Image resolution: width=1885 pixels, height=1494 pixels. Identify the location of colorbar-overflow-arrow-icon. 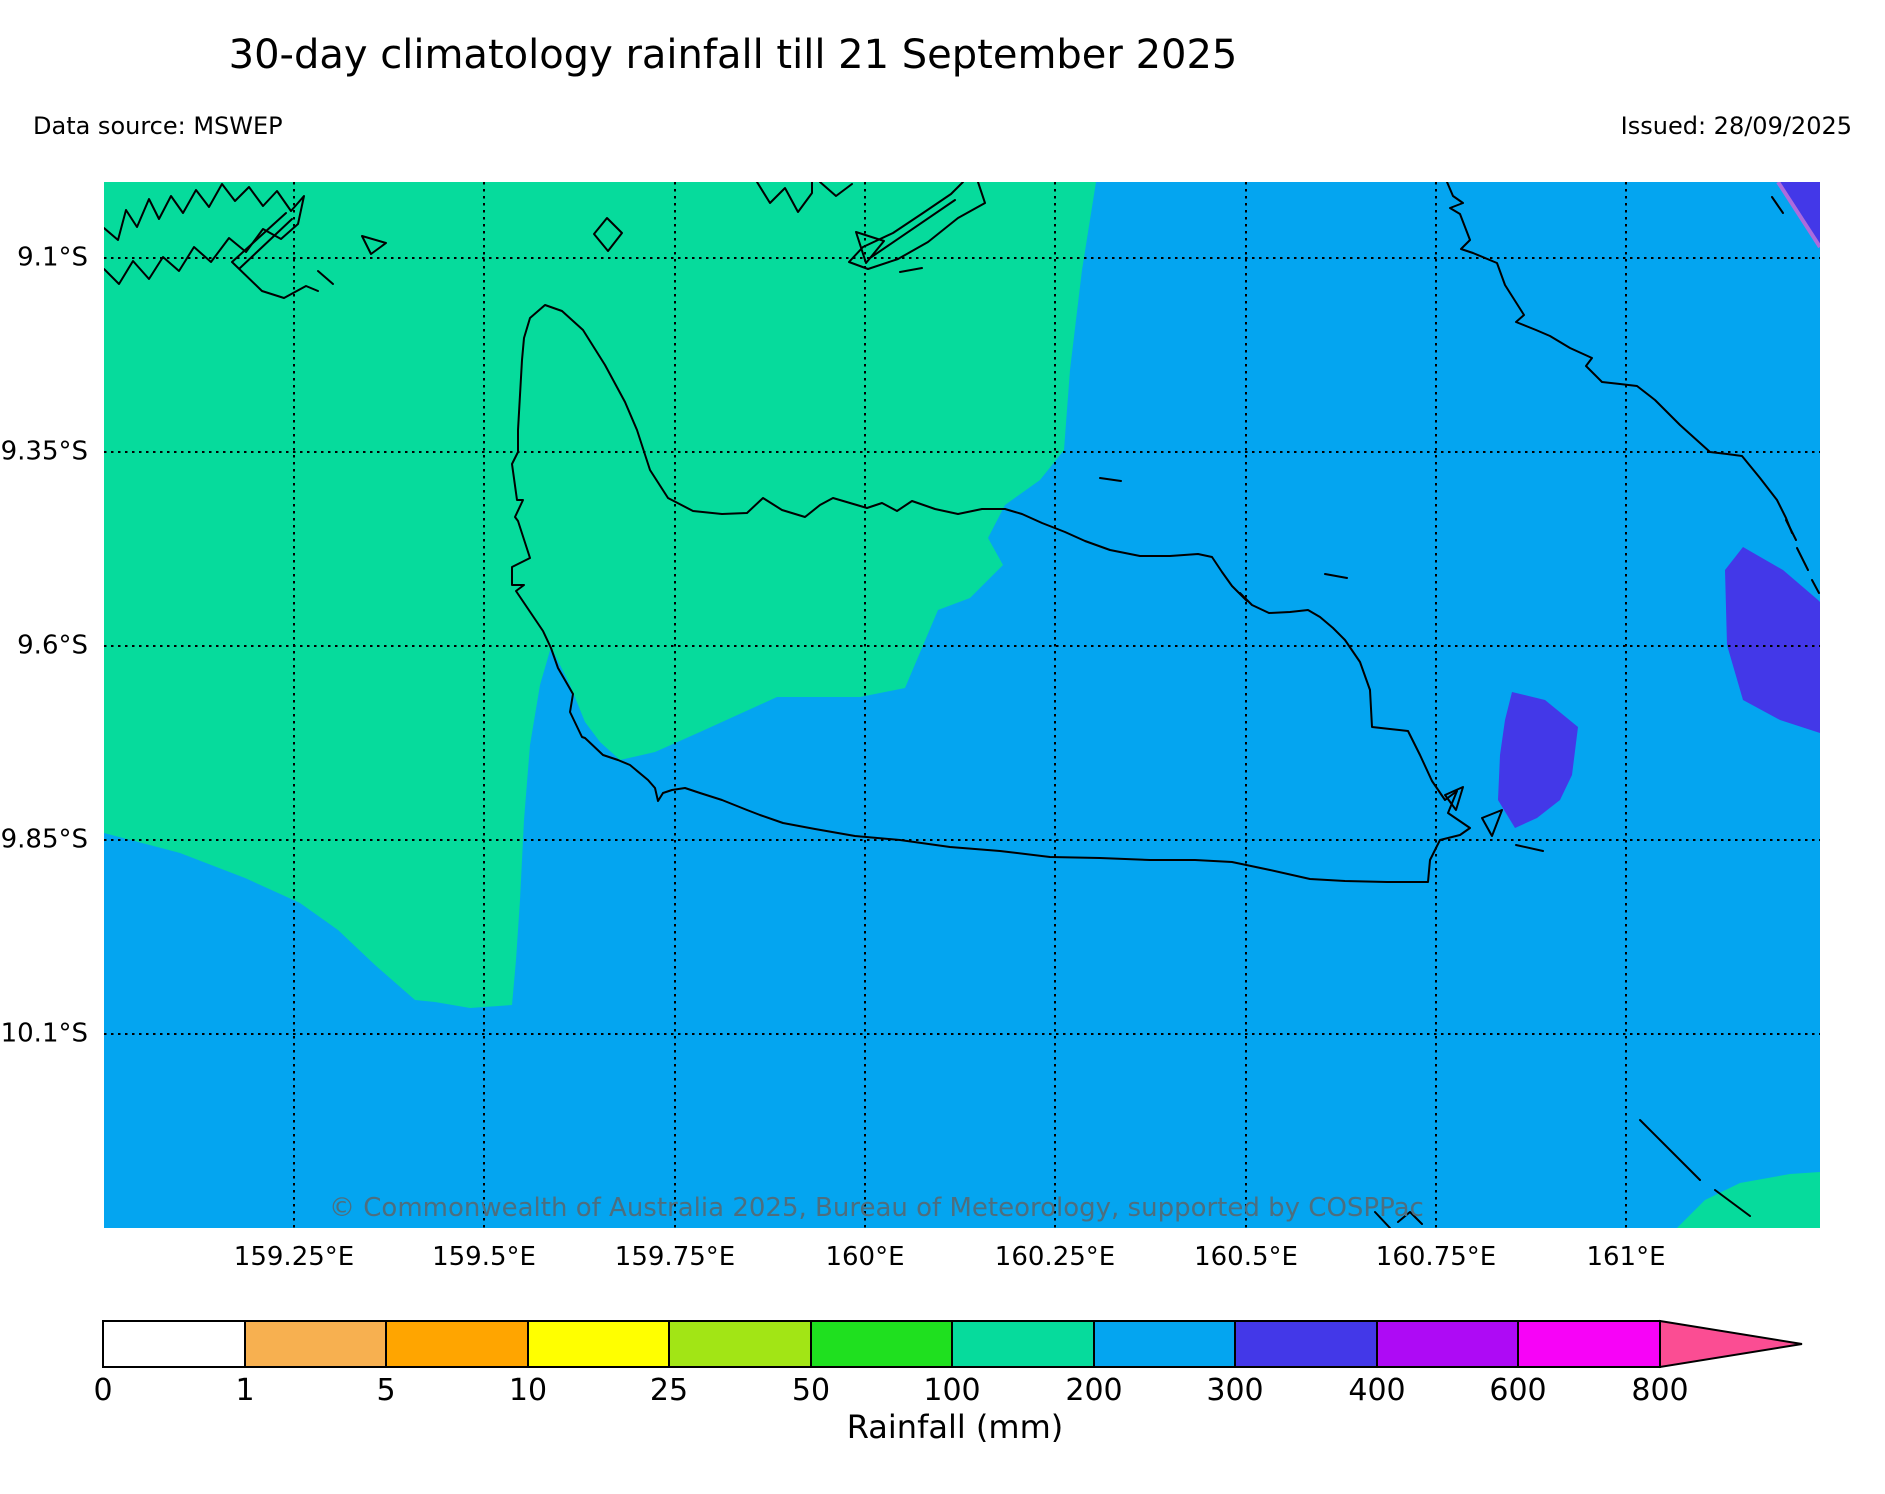
(1731, 1344).